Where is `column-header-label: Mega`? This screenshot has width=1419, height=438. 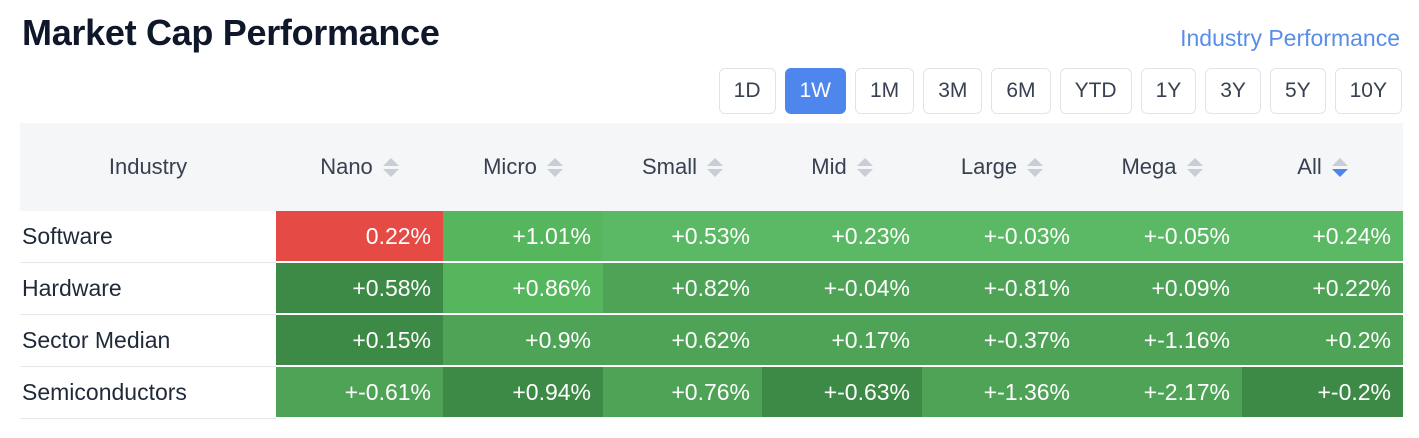
column-header-label: Mega is located at coordinates (1149, 166).